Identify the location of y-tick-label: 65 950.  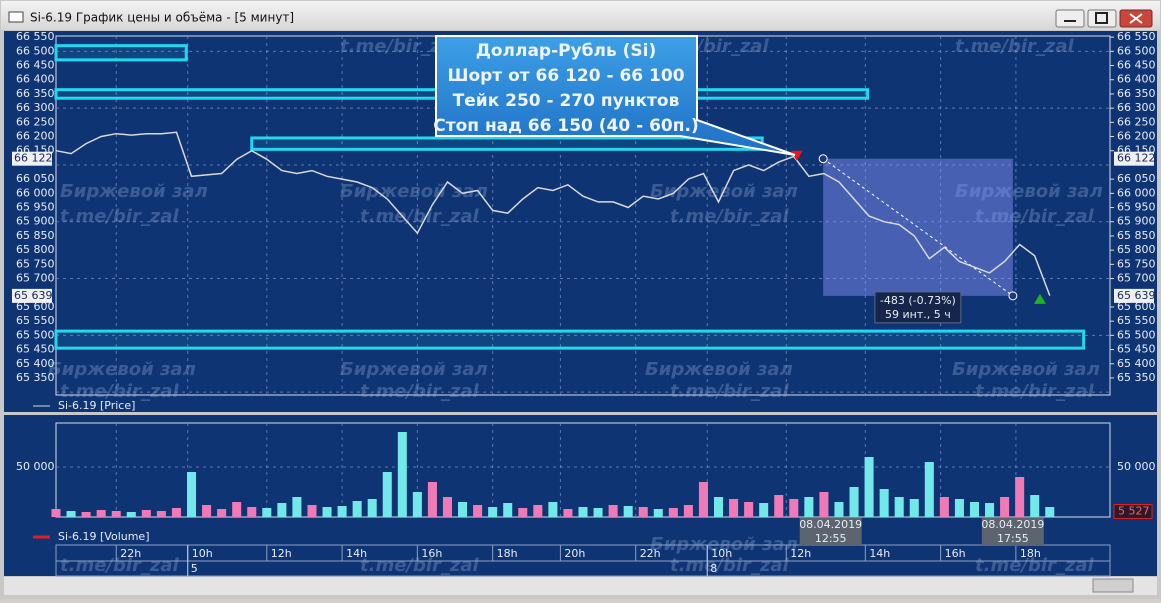
(35, 207).